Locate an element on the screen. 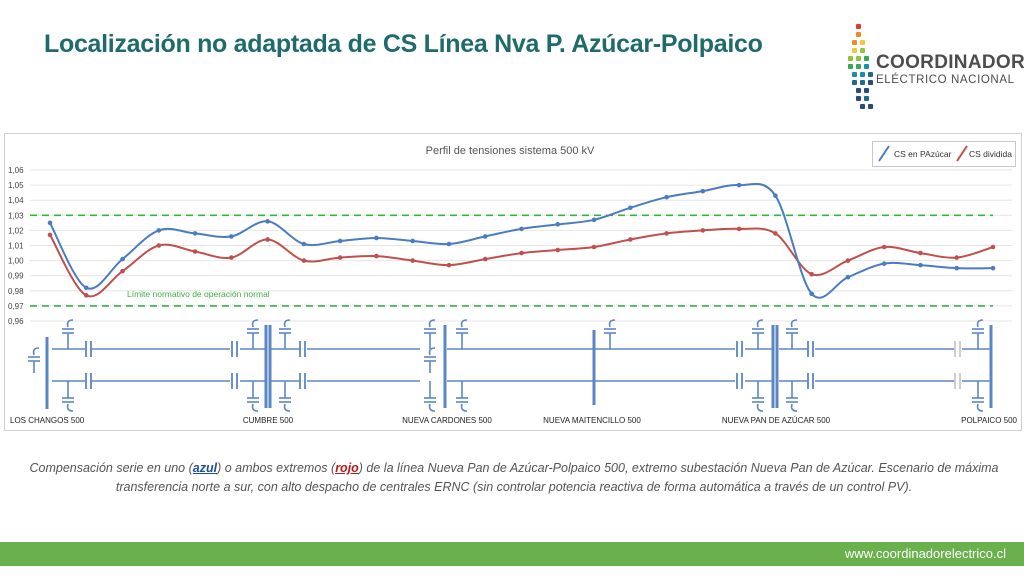 This screenshot has width=1024, height=576. x-tick-label: NUEVA PAN DE AZÚCAR 500 is located at coordinates (776, 420).